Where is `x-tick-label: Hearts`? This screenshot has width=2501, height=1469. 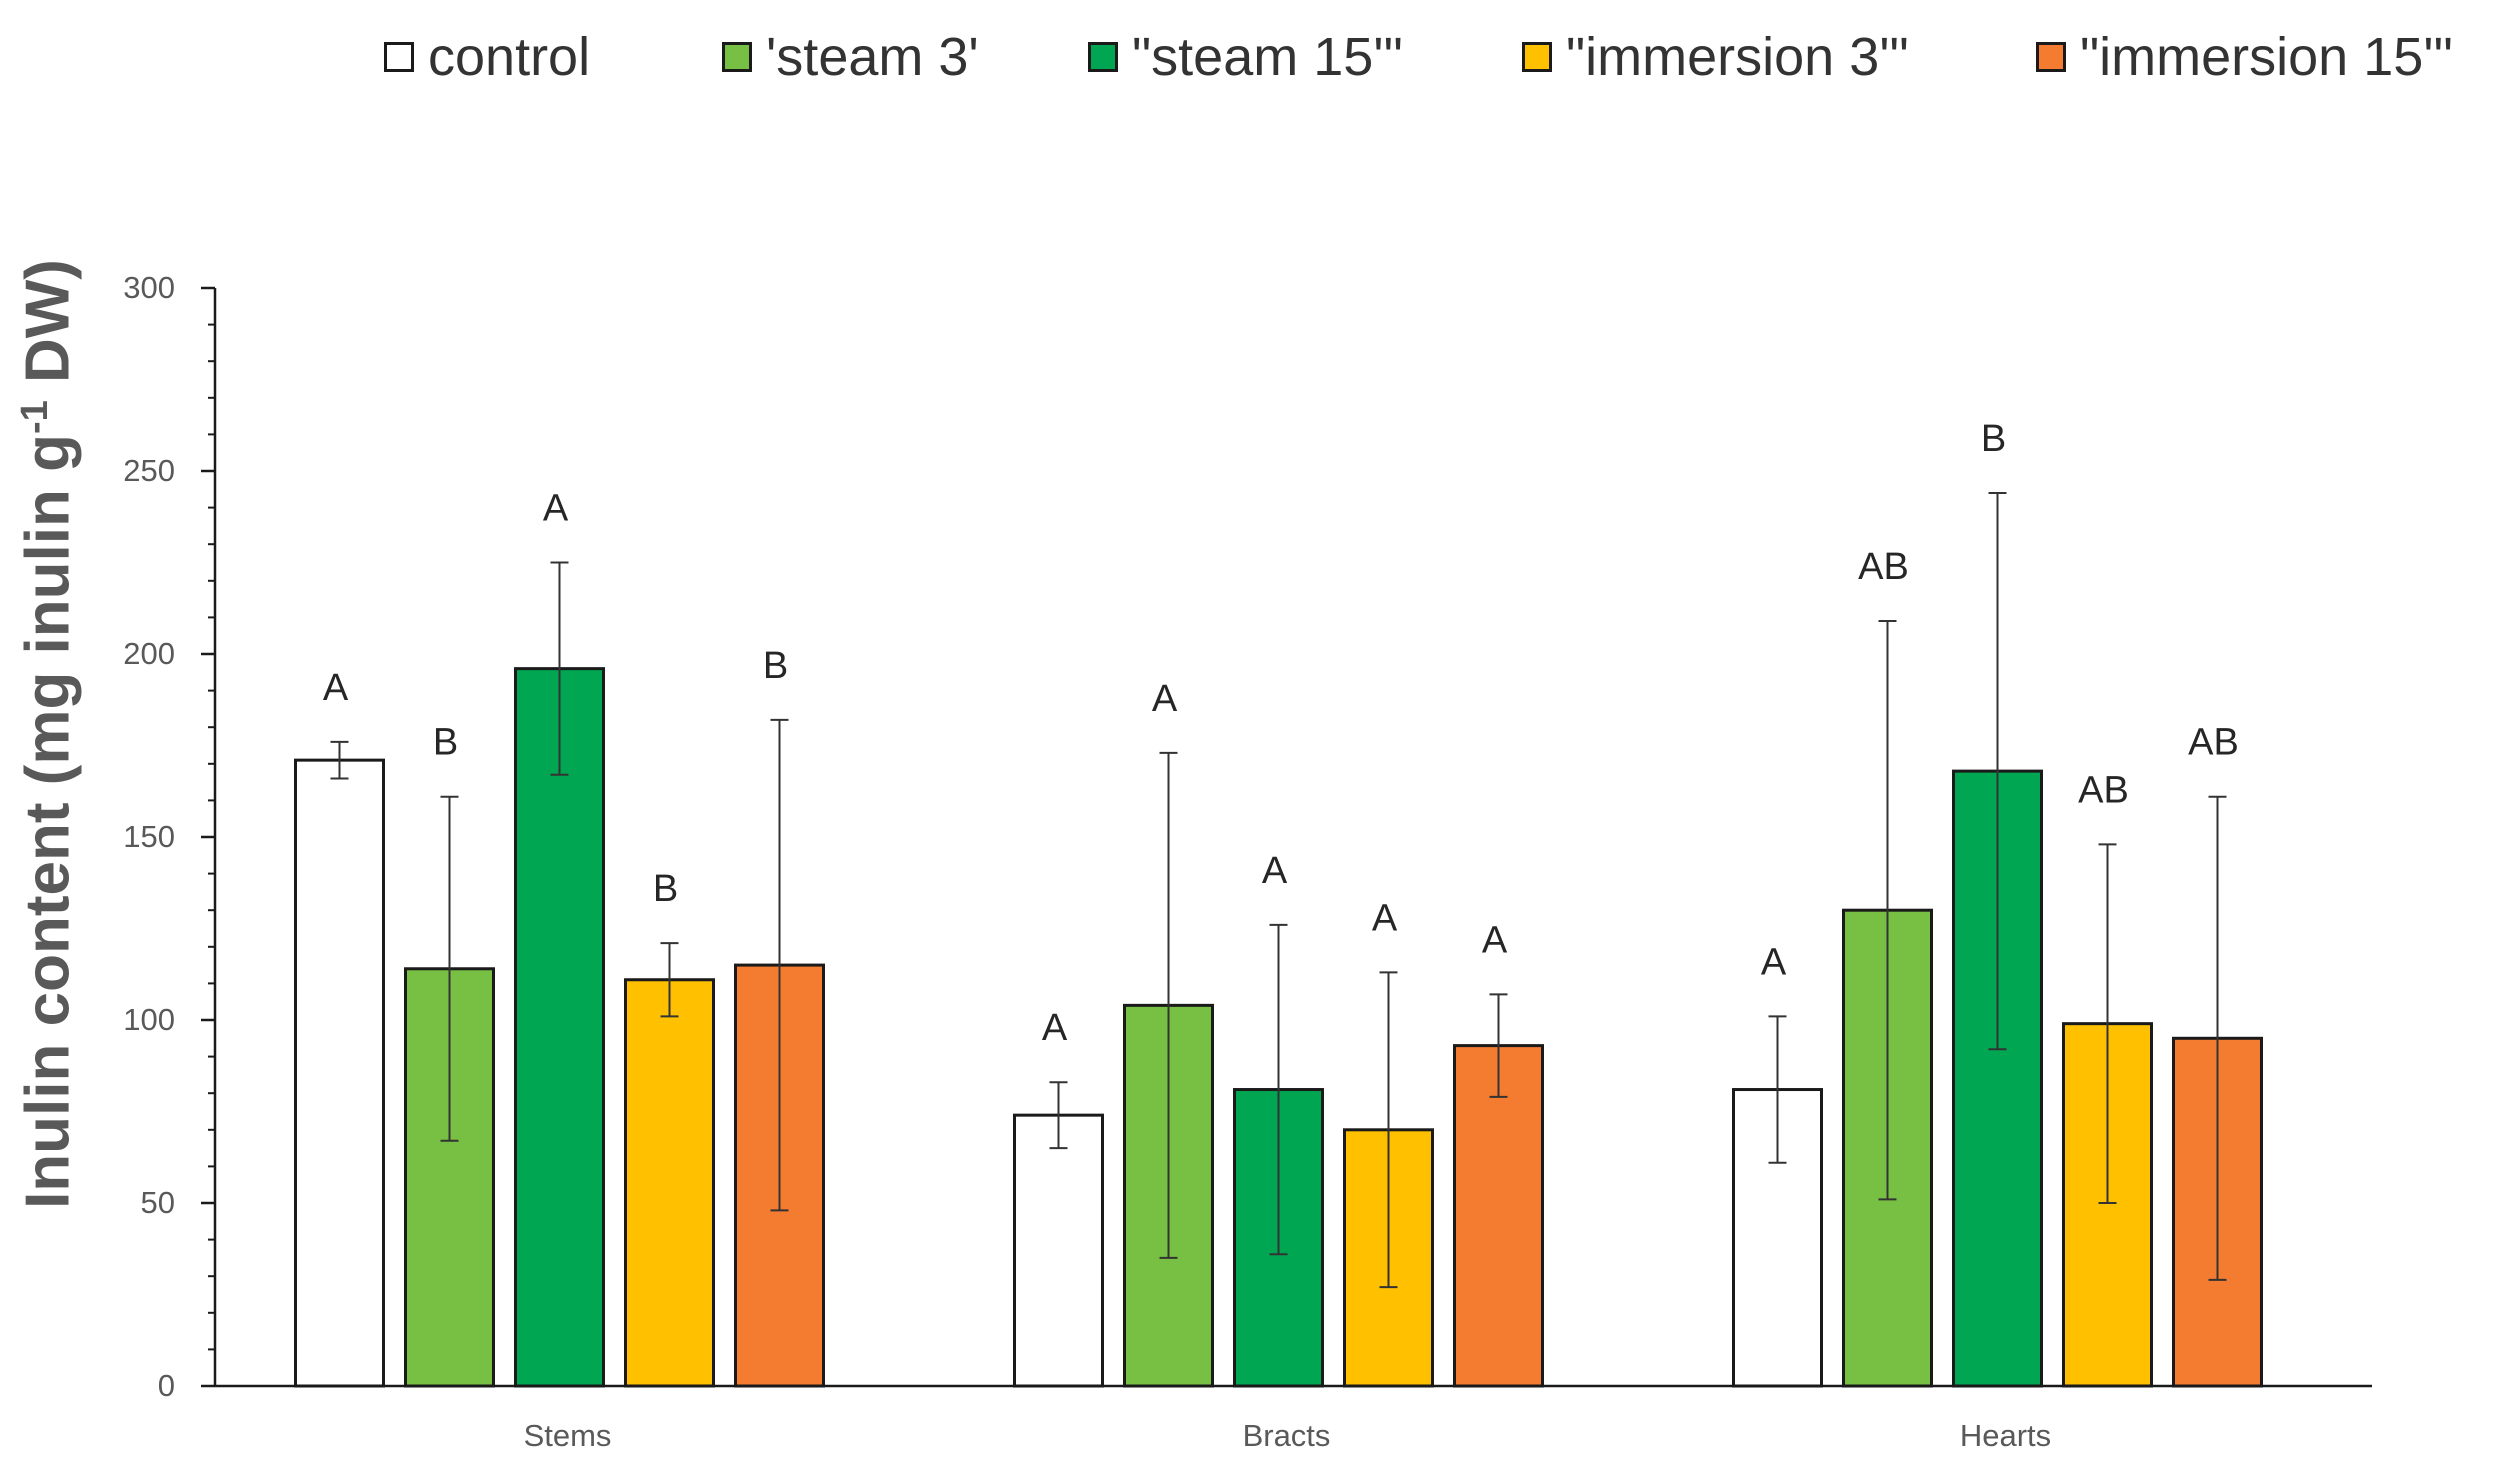 x-tick-label: Hearts is located at coordinates (2005, 1435).